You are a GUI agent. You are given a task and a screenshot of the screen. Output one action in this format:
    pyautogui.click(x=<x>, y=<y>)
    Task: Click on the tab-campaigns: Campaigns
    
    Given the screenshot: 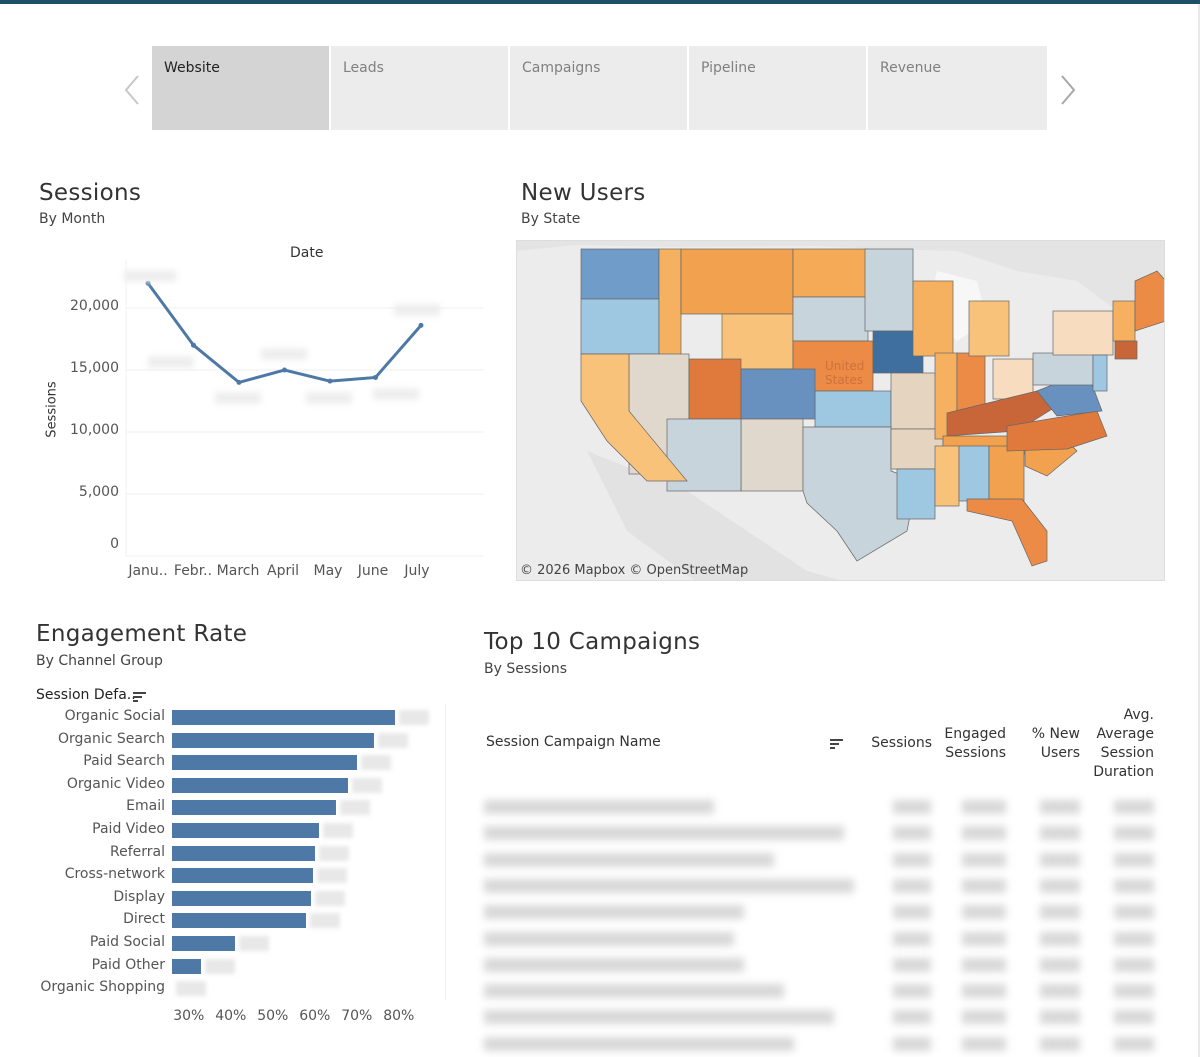 What is the action you would take?
    pyautogui.click(x=598, y=88)
    